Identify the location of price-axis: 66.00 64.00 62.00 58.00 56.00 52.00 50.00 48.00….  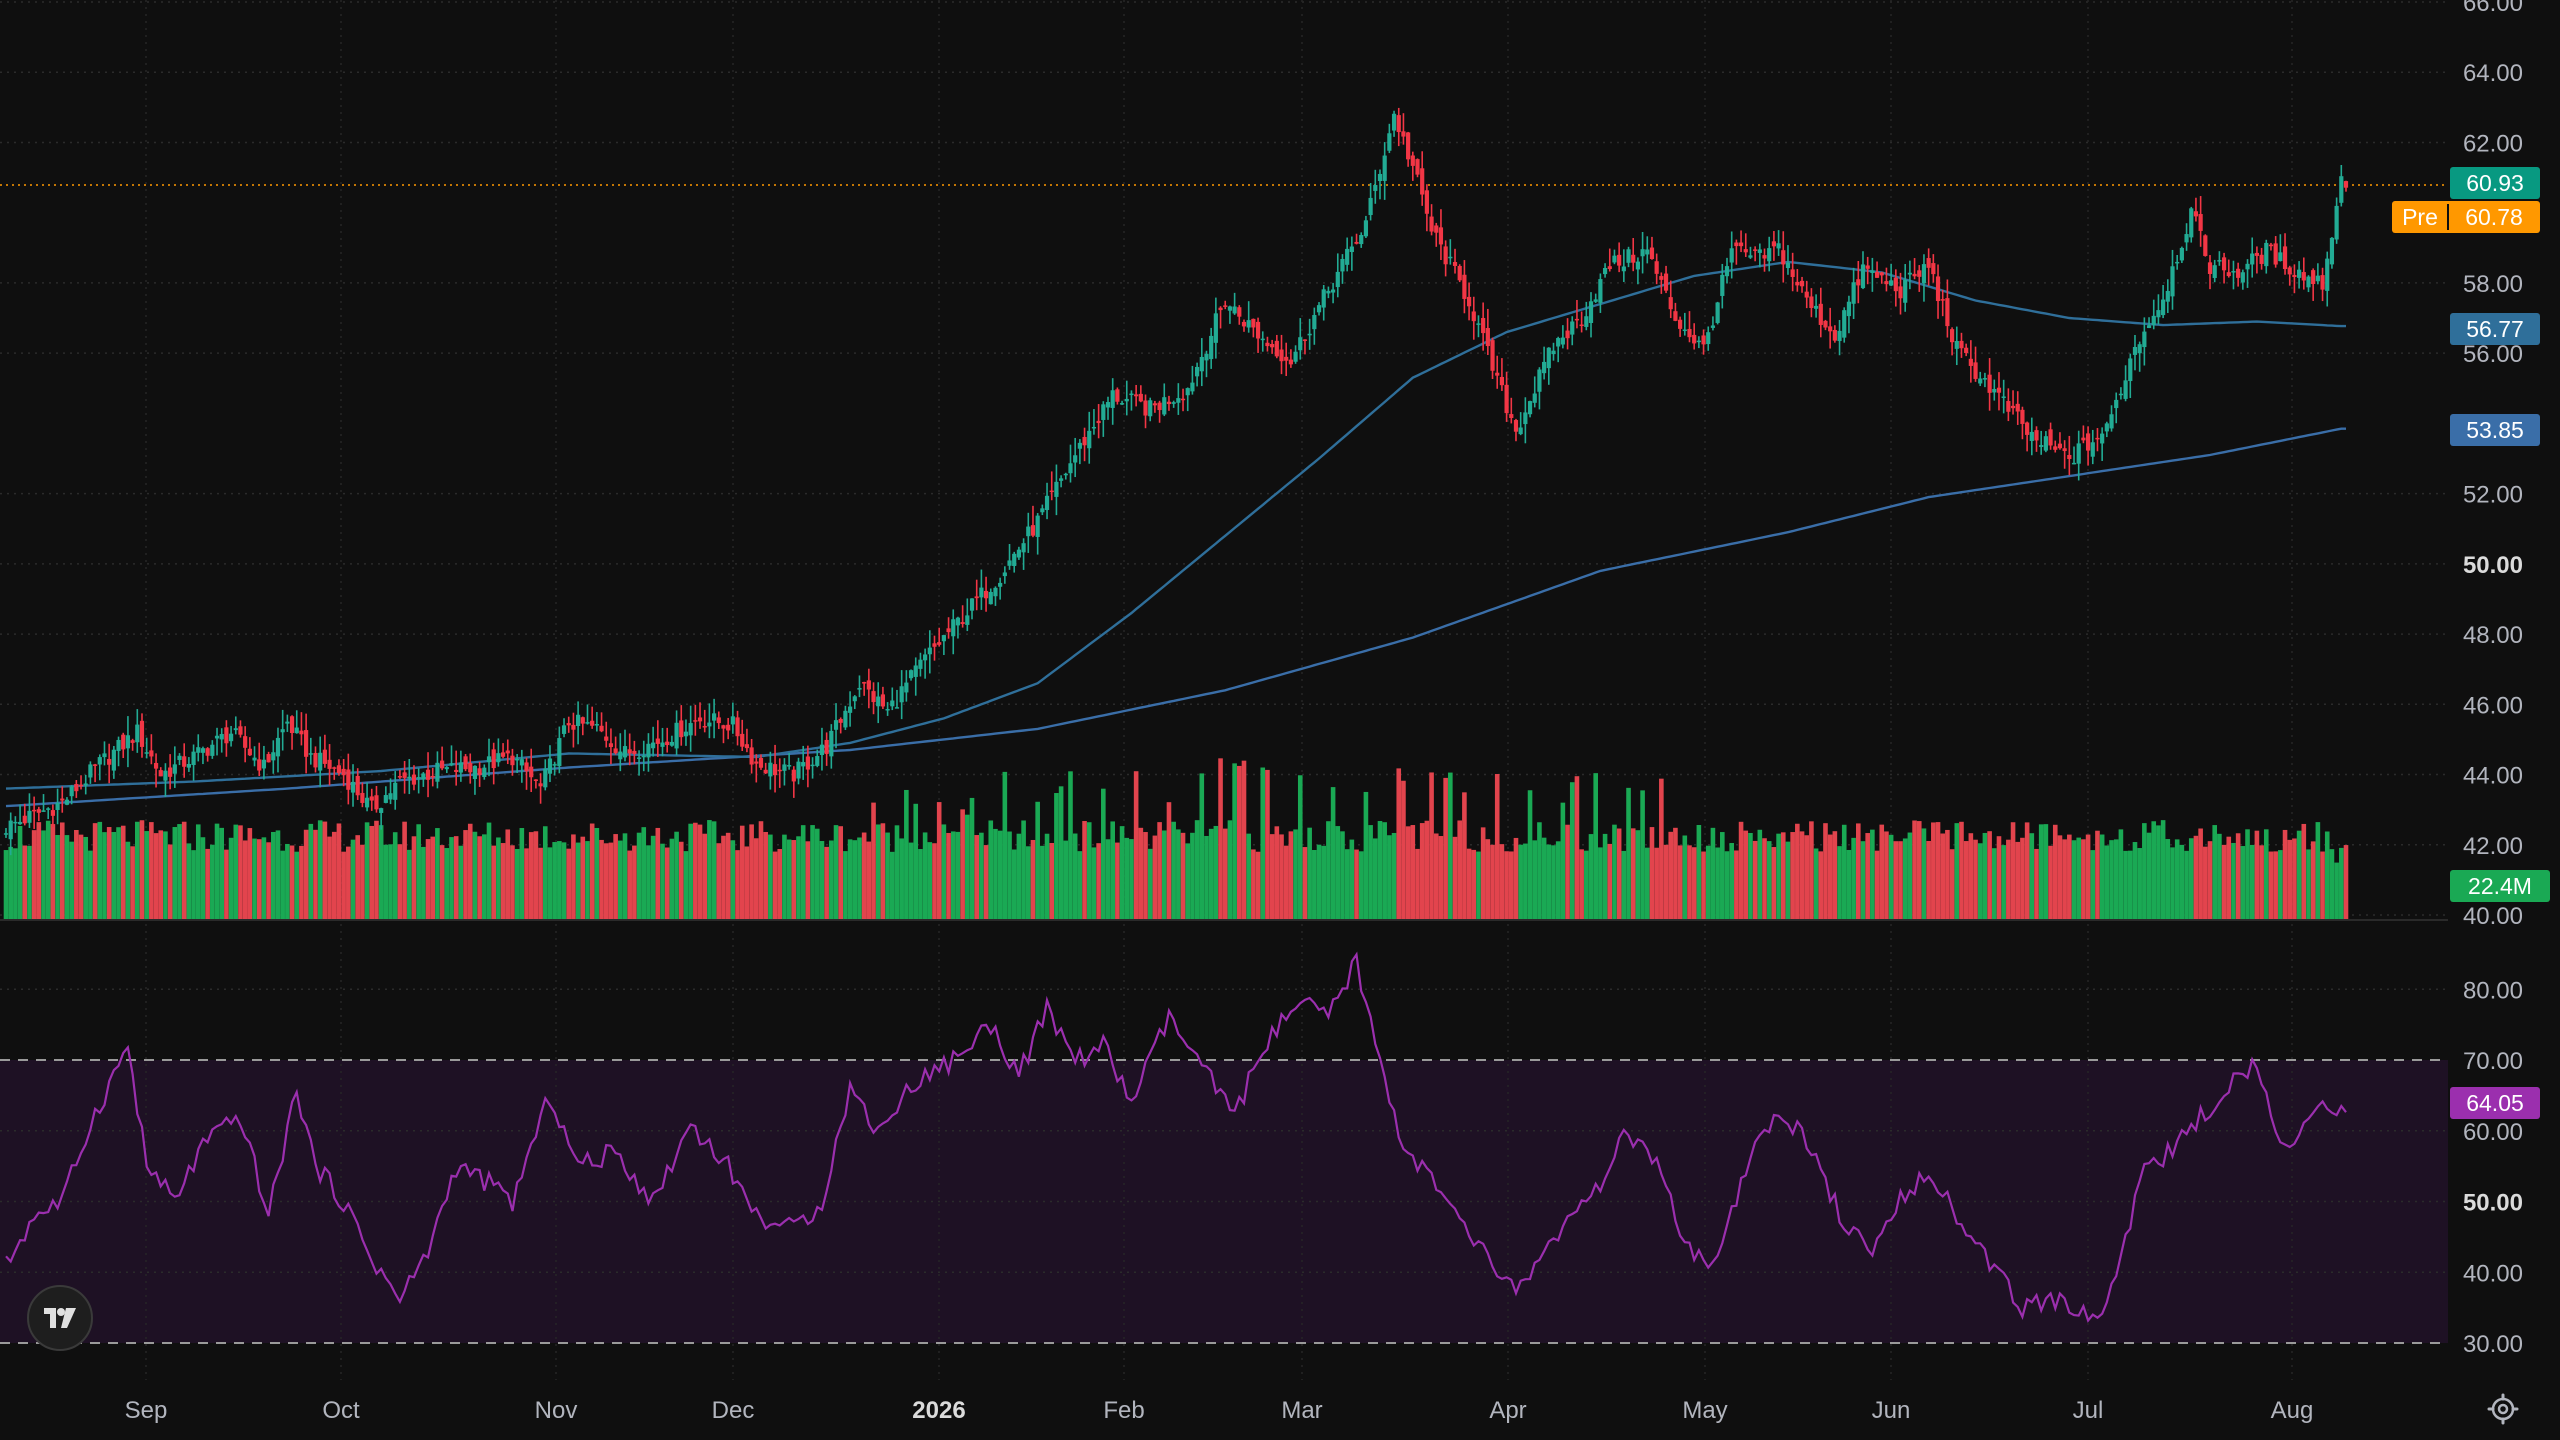
(2493, 465).